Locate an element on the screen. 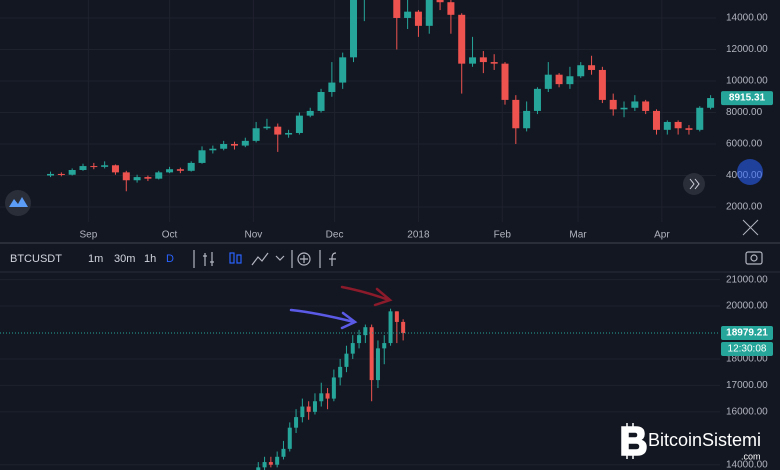 This screenshot has width=780, height=470. watermark-domain: .com is located at coordinates (751, 456).